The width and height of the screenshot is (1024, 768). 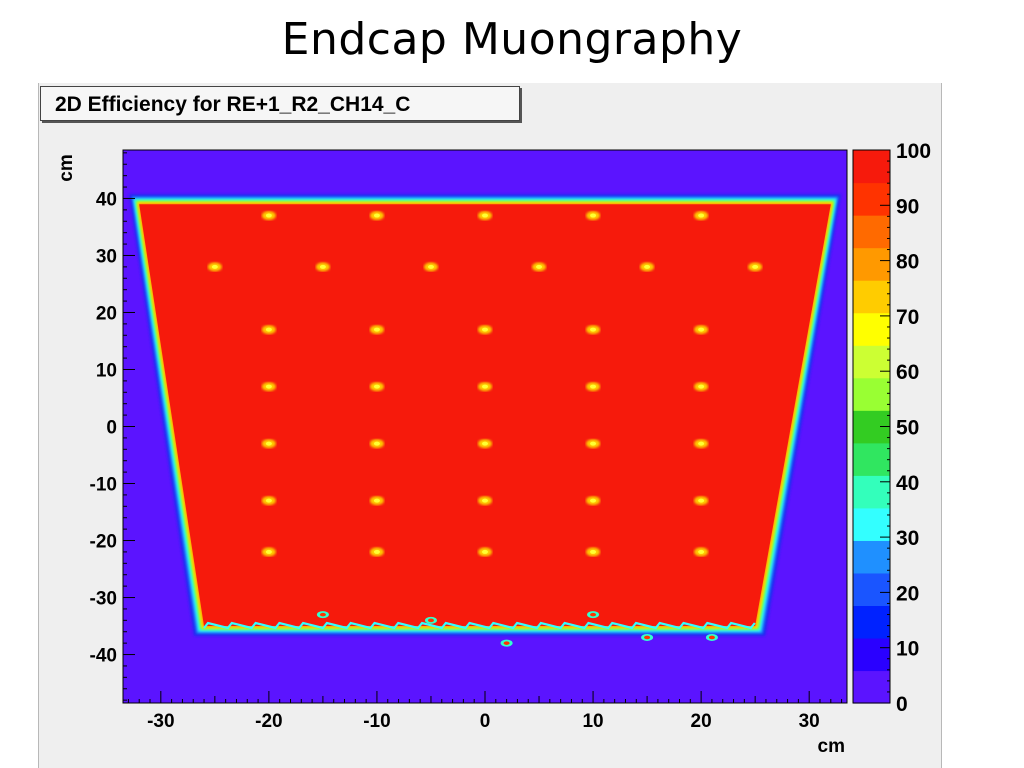 What do you see at coordinates (66, 167) in the screenshot?
I see `y-axis-title: cm` at bounding box center [66, 167].